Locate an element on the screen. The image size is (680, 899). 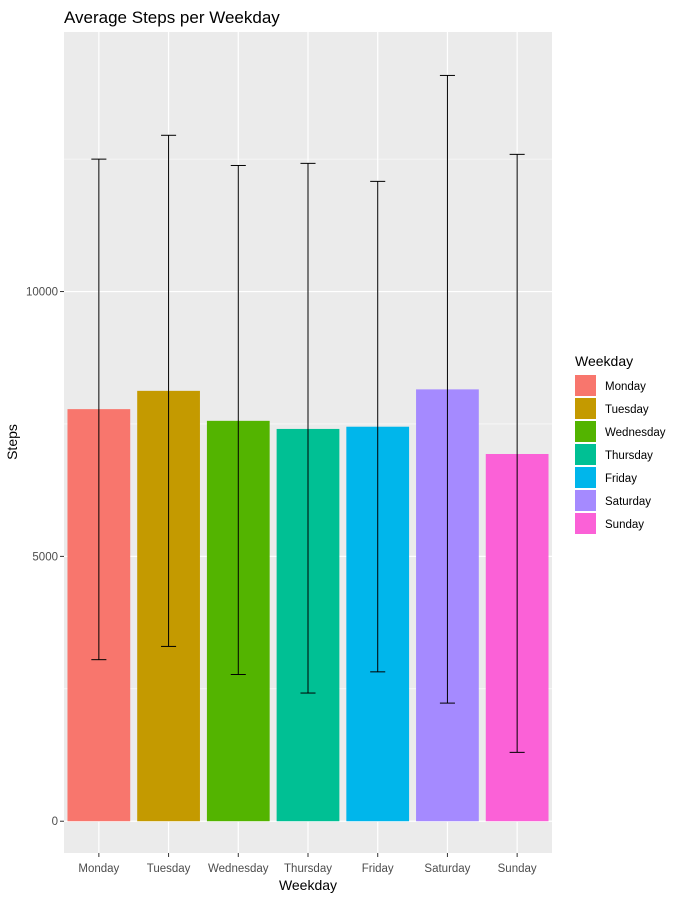
chart-title: Average Steps per Weekday is located at coordinates (172, 17).